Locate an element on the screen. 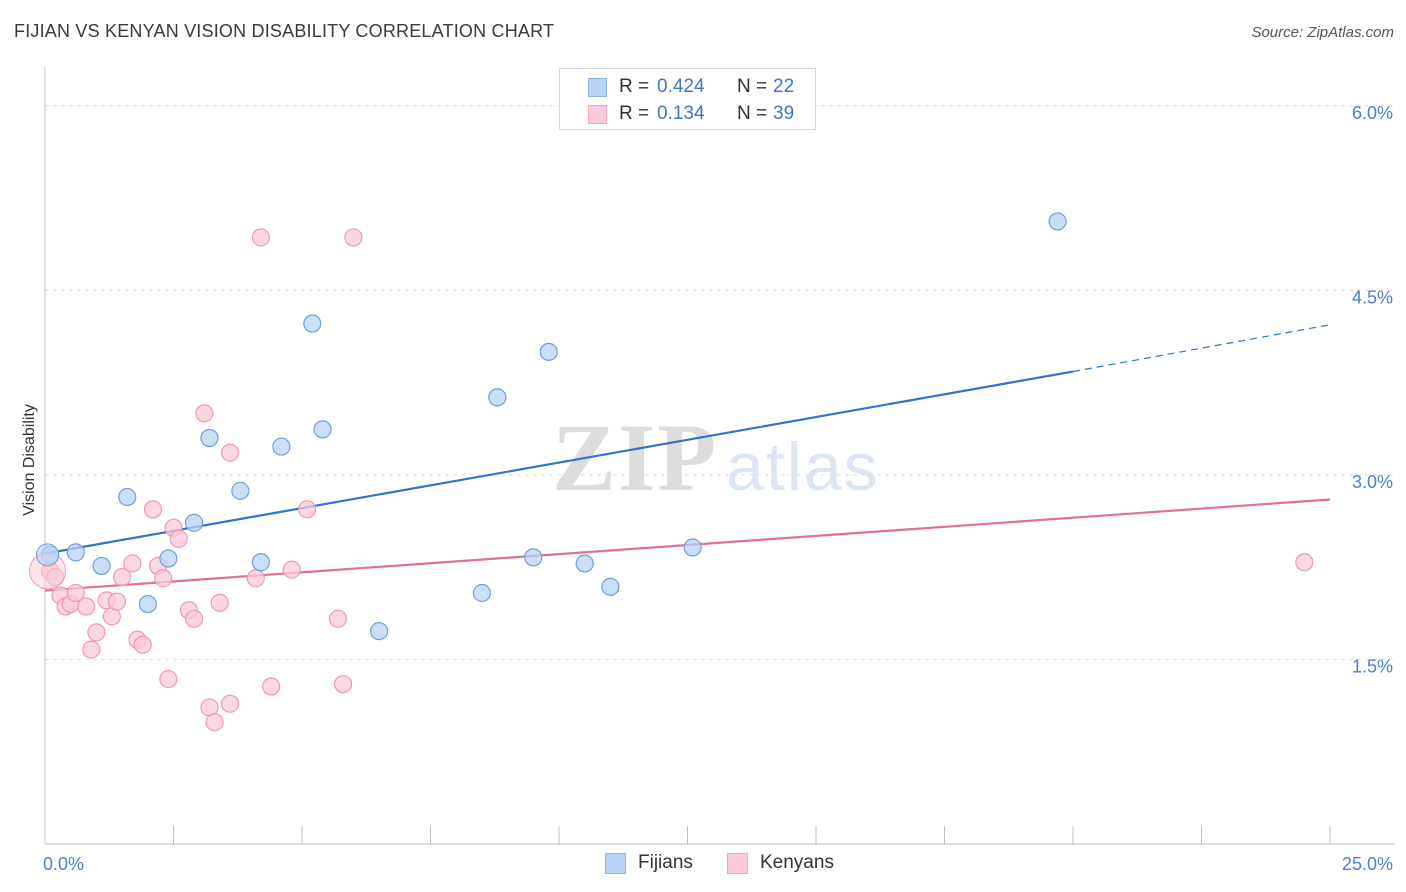 This screenshot has height=892, width=1406. legend-label-kenyans: Kenyans is located at coordinates (797, 862).